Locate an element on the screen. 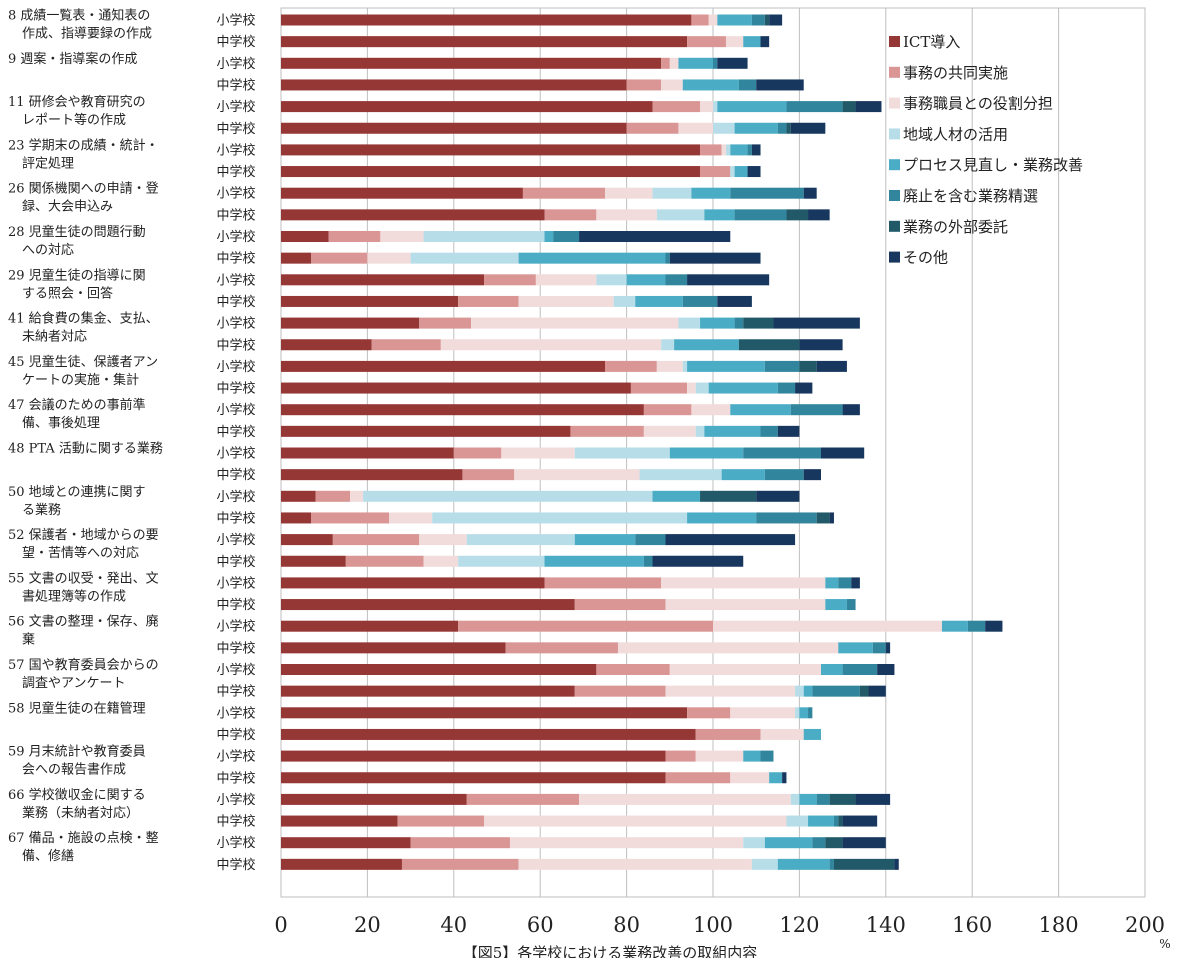  category-label: 未納者対応 is located at coordinates (54, 337).